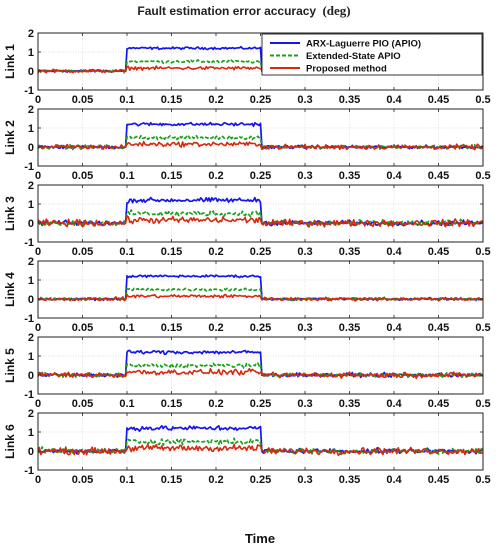 Image resolution: width=497 pixels, height=550 pixels. Describe the element at coordinates (336, 10) in the screenshot. I see `chart-title-unit: (deg)` at that location.